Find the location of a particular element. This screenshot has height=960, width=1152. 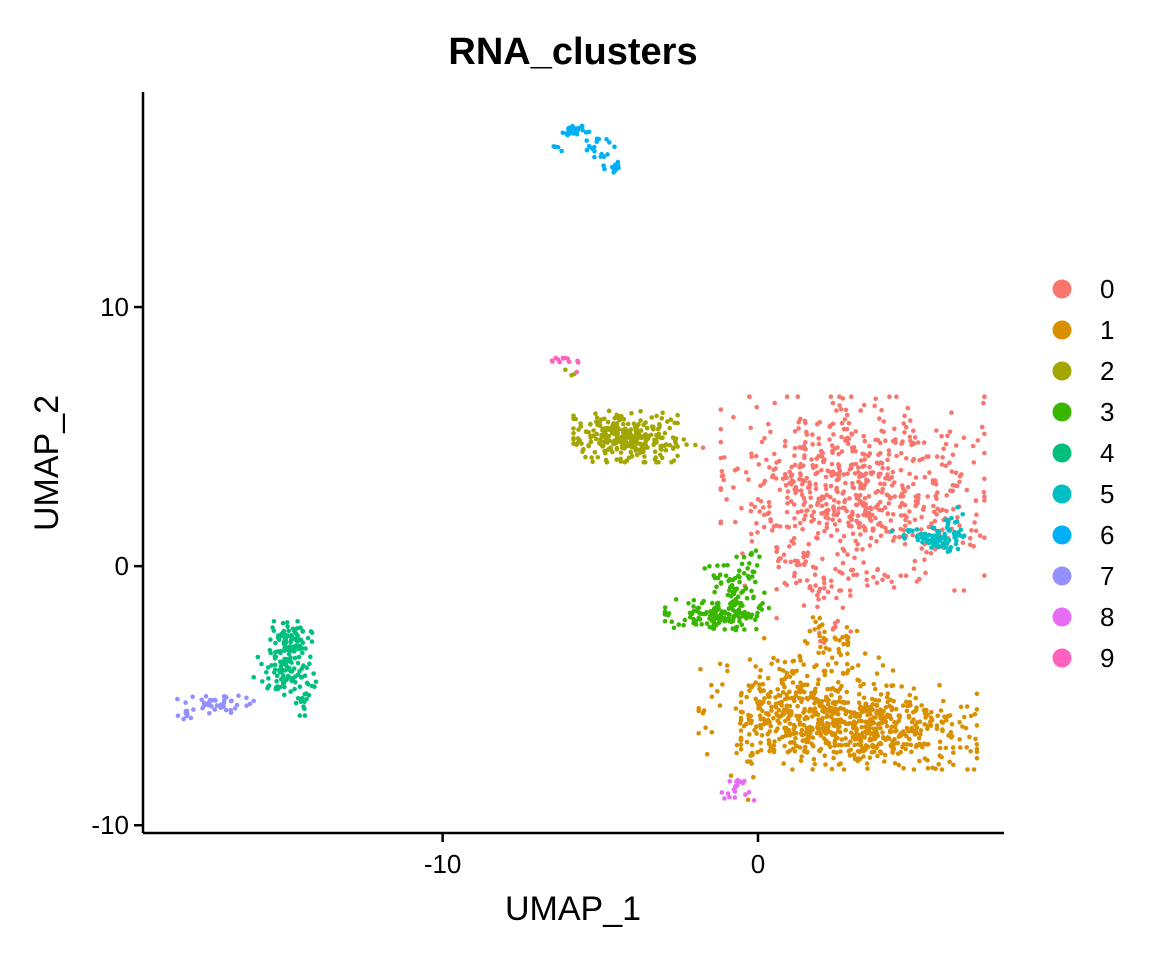

legend-label: 7 is located at coordinates (1107, 576).